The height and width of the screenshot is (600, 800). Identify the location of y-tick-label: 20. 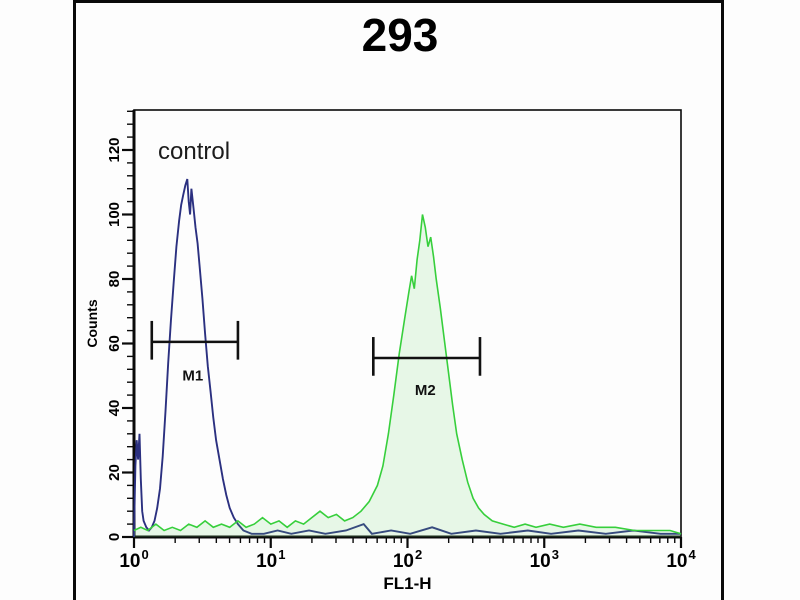
(114, 472).